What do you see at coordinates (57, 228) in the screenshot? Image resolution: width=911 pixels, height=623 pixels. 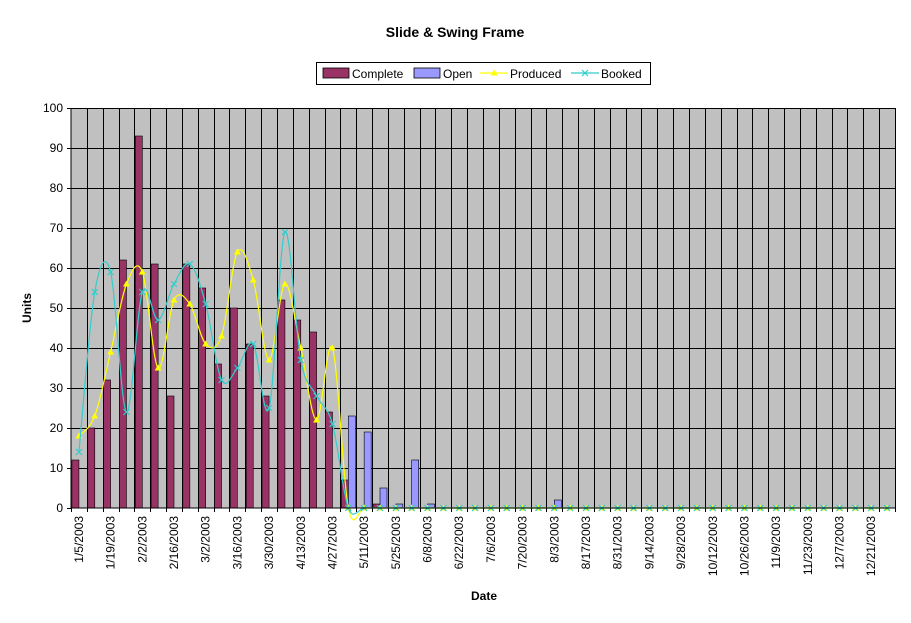 I see `y-tick-label: 70` at bounding box center [57, 228].